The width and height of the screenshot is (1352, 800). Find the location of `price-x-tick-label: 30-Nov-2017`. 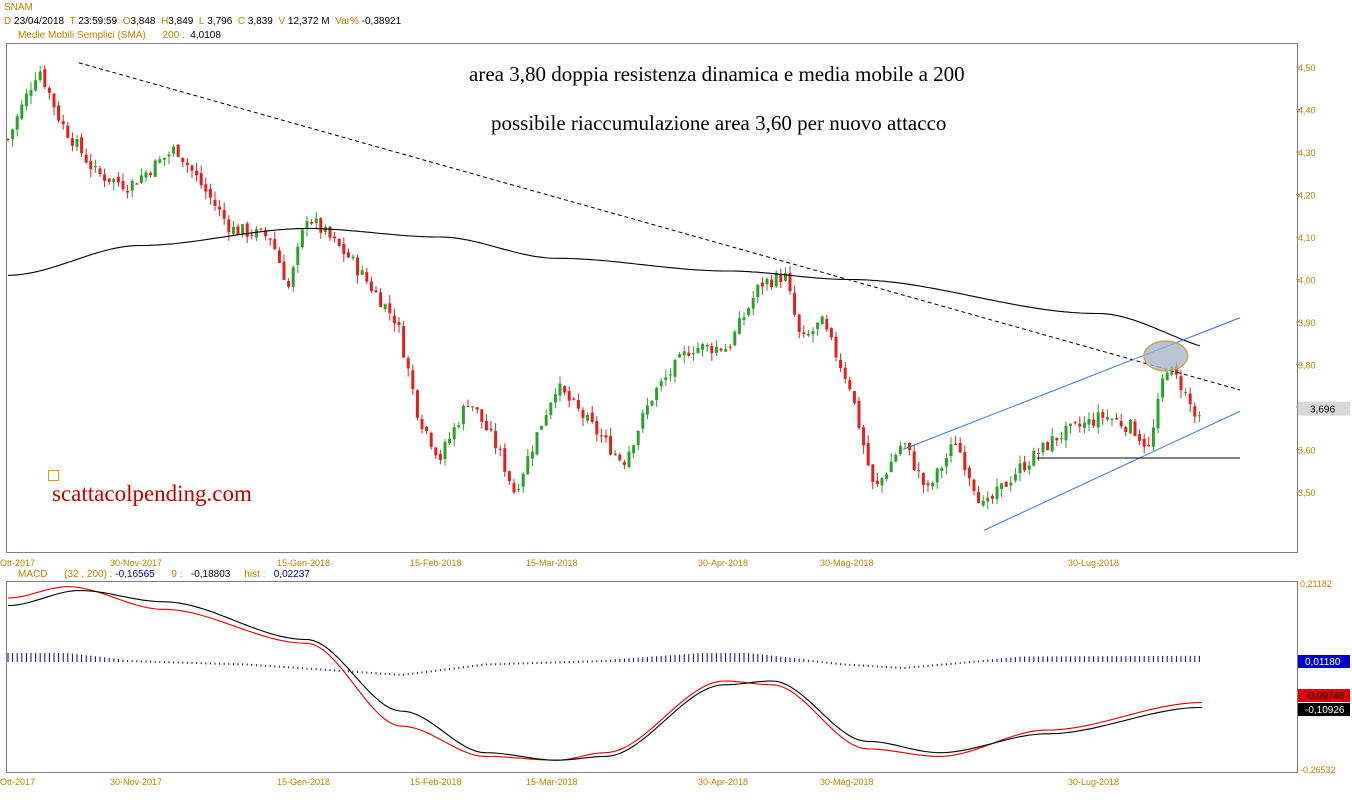

price-x-tick-label: 30-Nov-2017 is located at coordinates (136, 563).